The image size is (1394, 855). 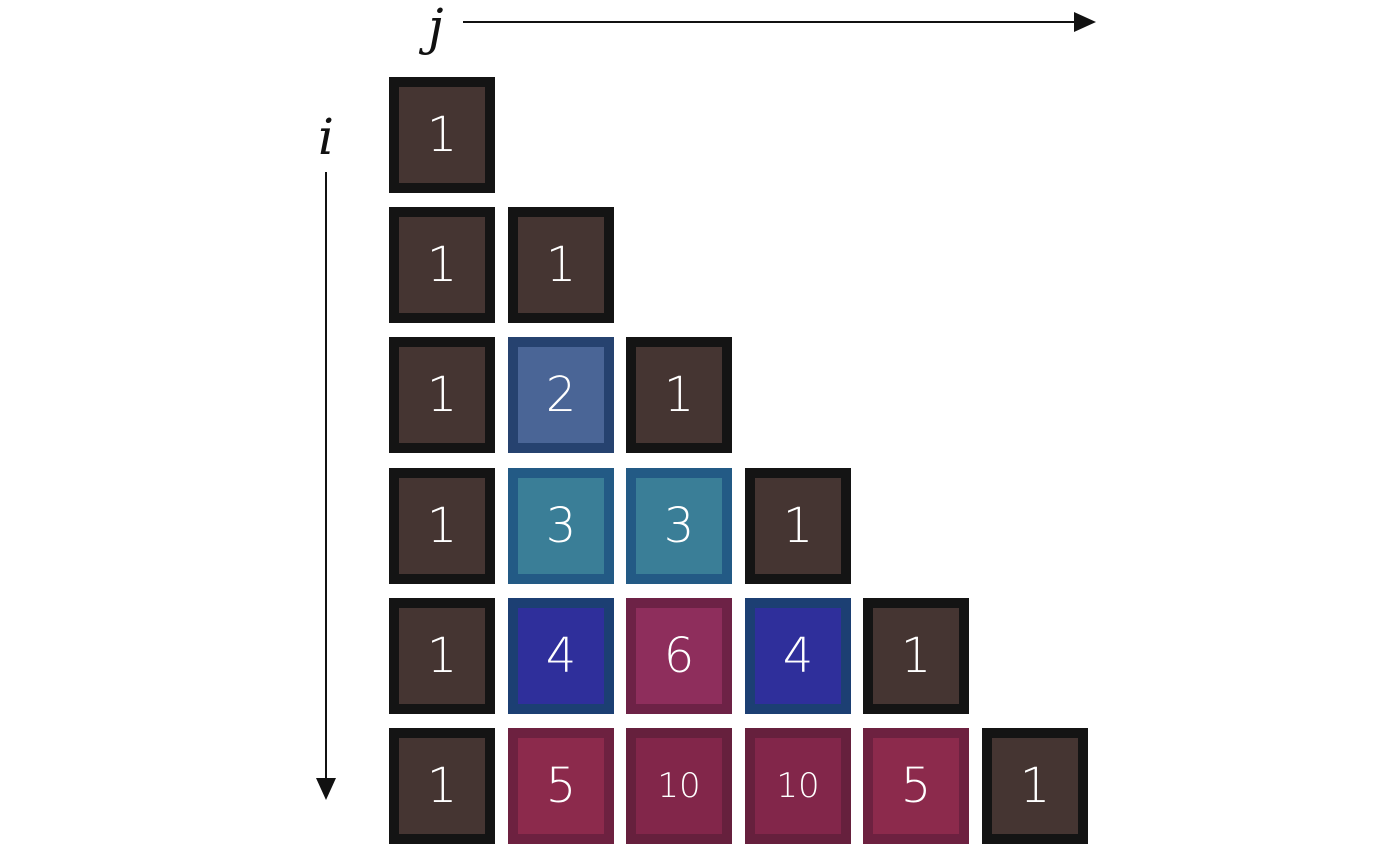 What do you see at coordinates (679, 526) in the screenshot?
I see `cell-r3-c2: 3` at bounding box center [679, 526].